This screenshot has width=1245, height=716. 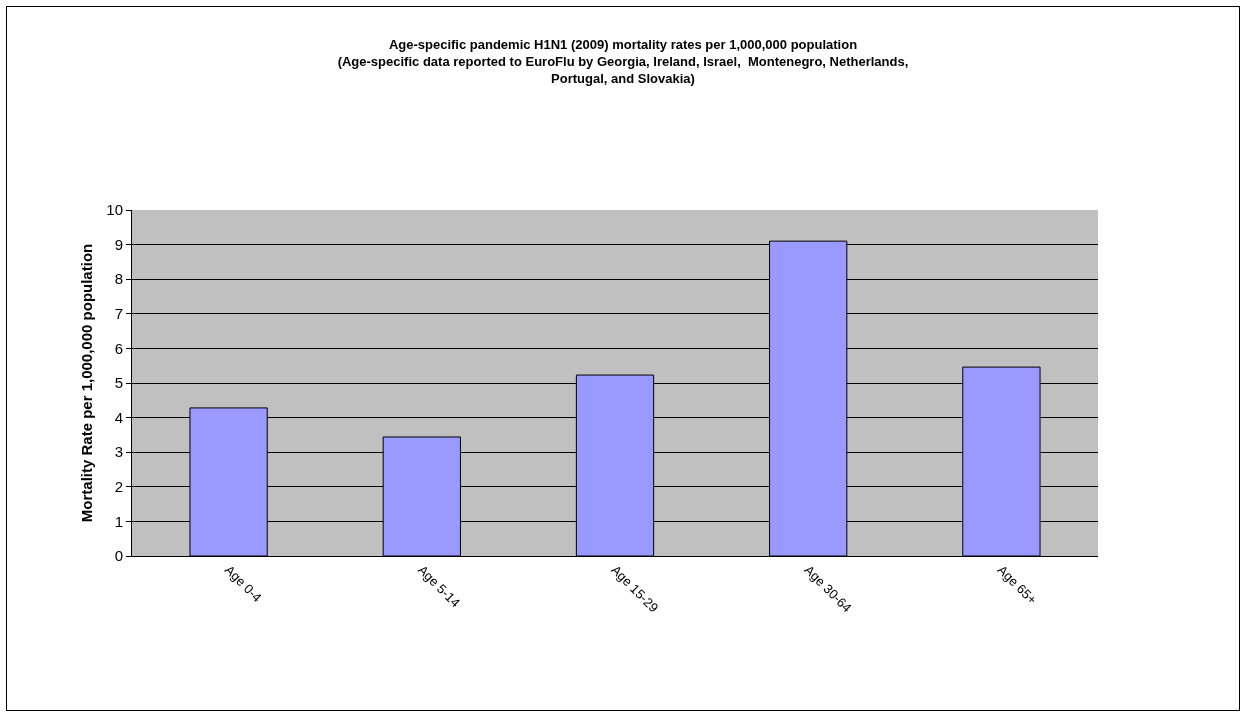 What do you see at coordinates (243, 584) in the screenshot?
I see `x-tick-label: Age 0-4` at bounding box center [243, 584].